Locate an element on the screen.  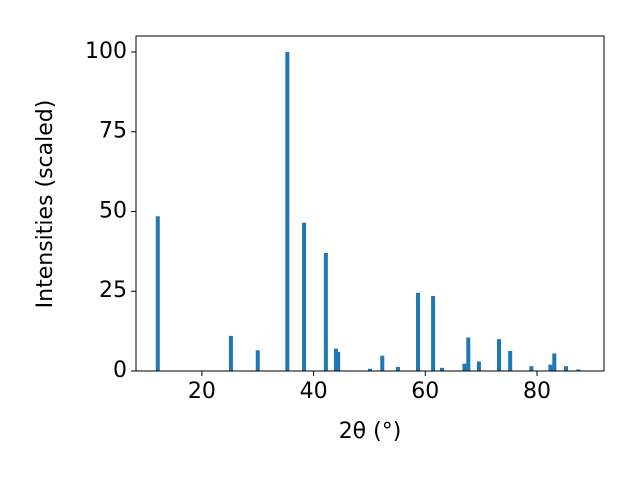
x-tick-label: 20 is located at coordinates (202, 391).